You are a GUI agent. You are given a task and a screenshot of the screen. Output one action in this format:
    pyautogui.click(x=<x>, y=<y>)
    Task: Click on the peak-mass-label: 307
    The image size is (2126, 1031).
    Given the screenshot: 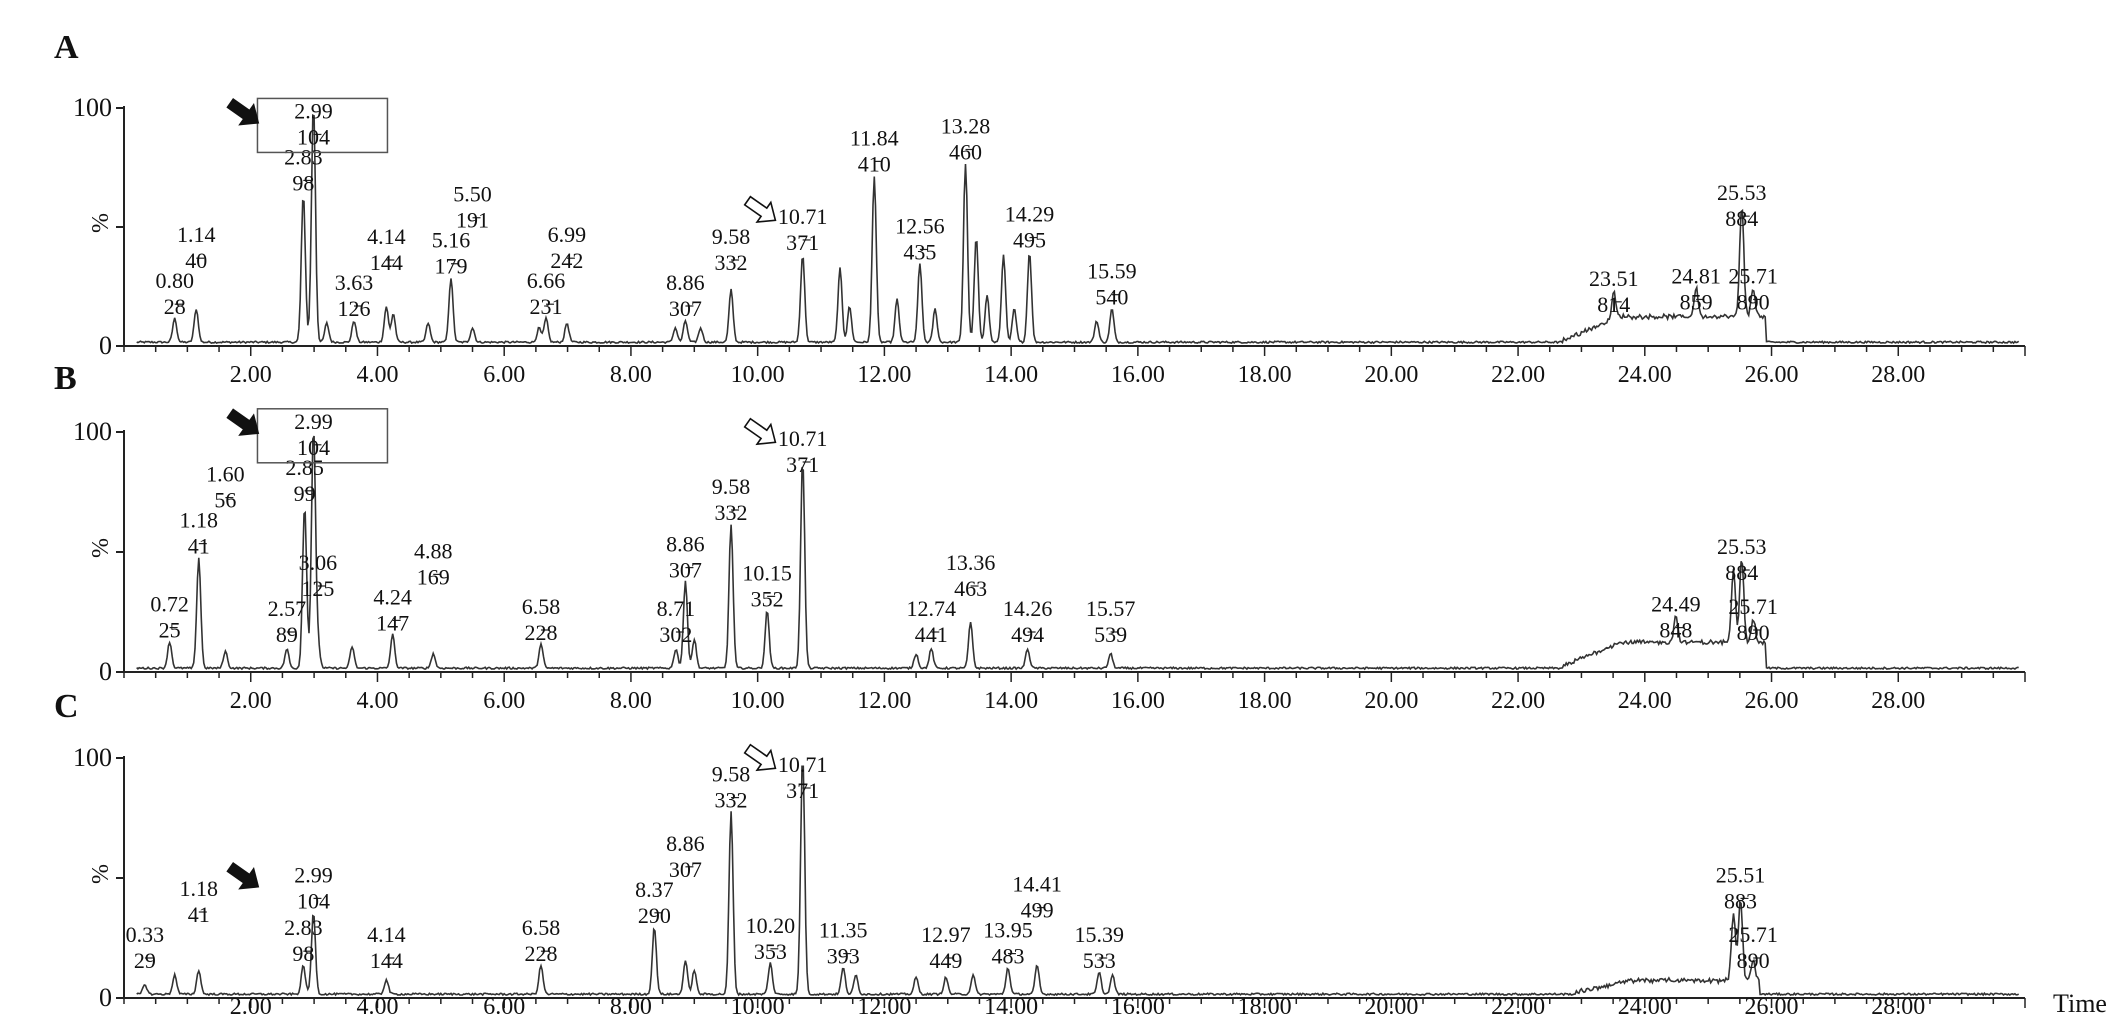 What is the action you would take?
    pyautogui.click(x=685, y=308)
    